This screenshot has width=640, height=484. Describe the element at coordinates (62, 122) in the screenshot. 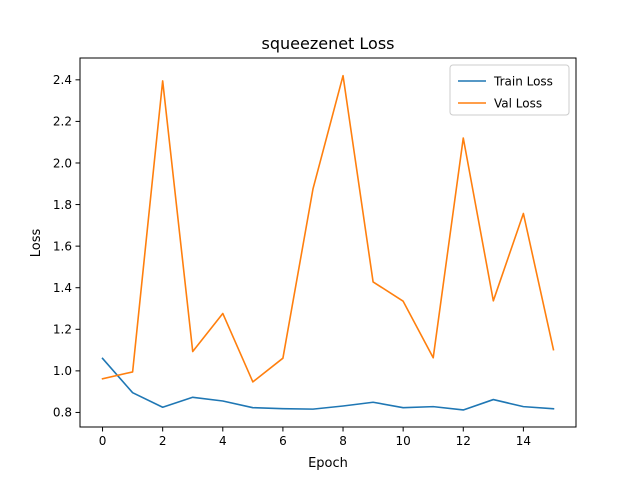

I see `y-tick-label: 2.2` at that location.